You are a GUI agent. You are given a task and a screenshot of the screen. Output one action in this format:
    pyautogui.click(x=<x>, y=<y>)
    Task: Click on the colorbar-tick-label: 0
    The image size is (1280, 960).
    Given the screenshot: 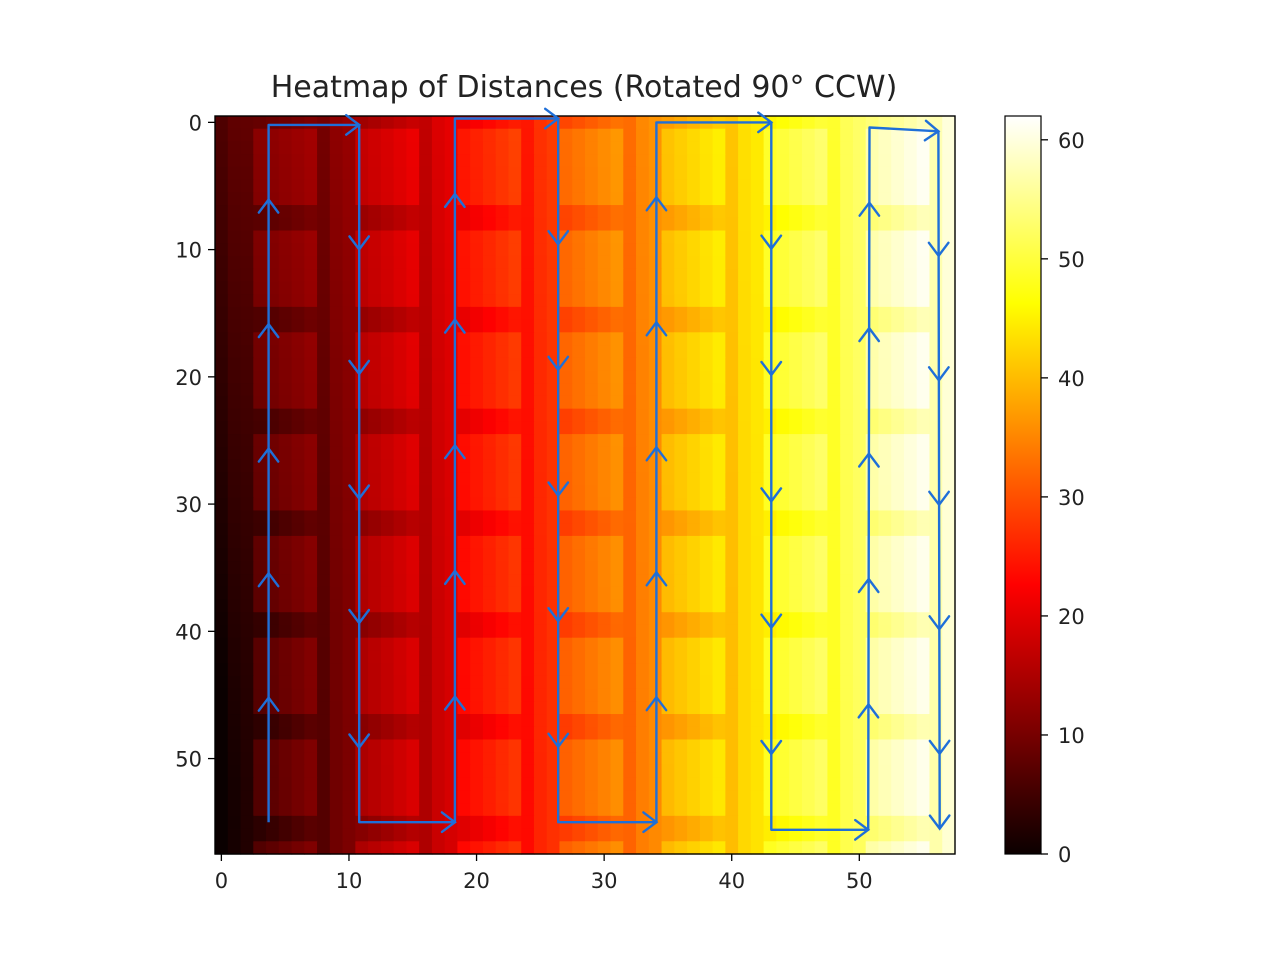 What is the action you would take?
    pyautogui.click(x=1064, y=855)
    